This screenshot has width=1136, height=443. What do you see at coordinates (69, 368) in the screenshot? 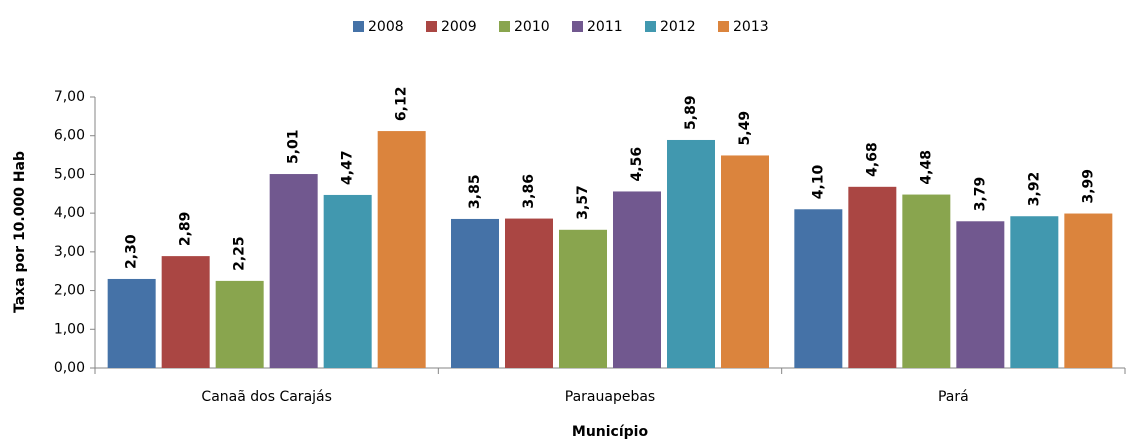
I see `y-tick-label: 0,00` at bounding box center [69, 368].